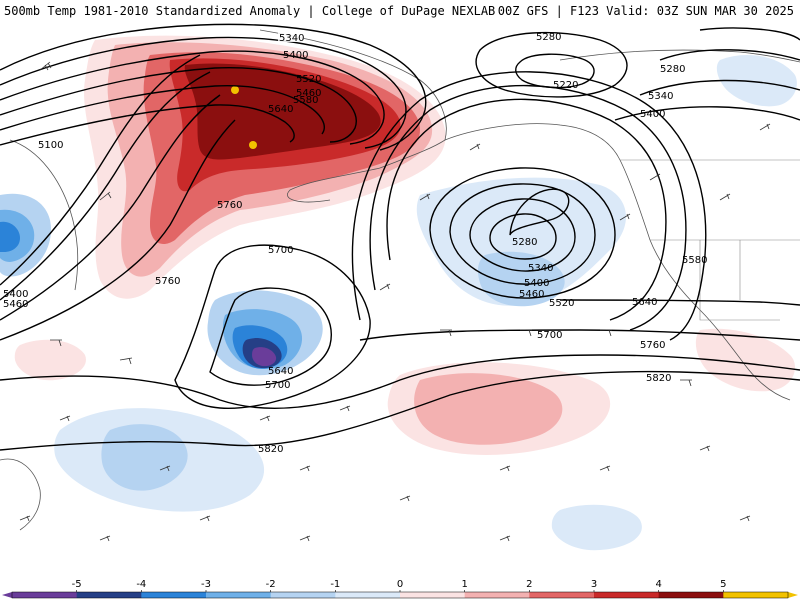 This screenshot has width=800, height=604. What do you see at coordinates (335, 584) in the screenshot?
I see `color-scale-tick-label: -1` at bounding box center [335, 584].